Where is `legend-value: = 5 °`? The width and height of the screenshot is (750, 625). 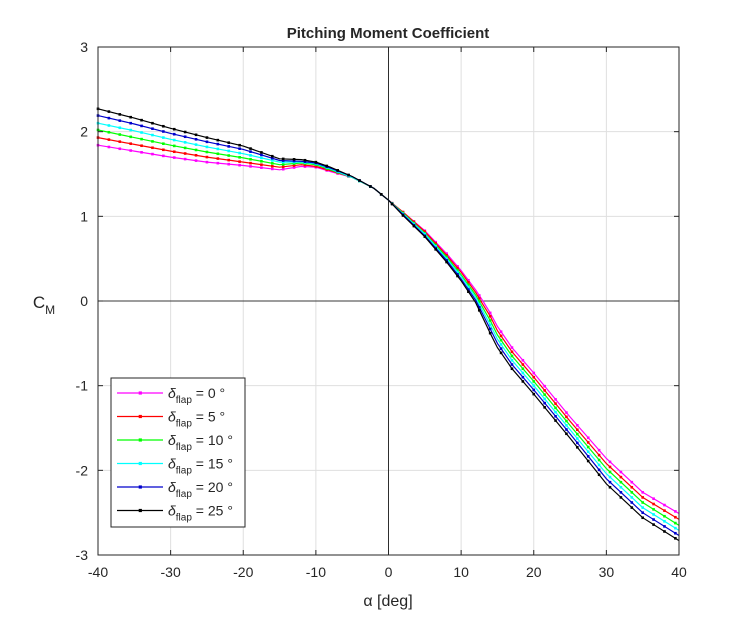 legend-value: = 5 ° is located at coordinates (208, 417).